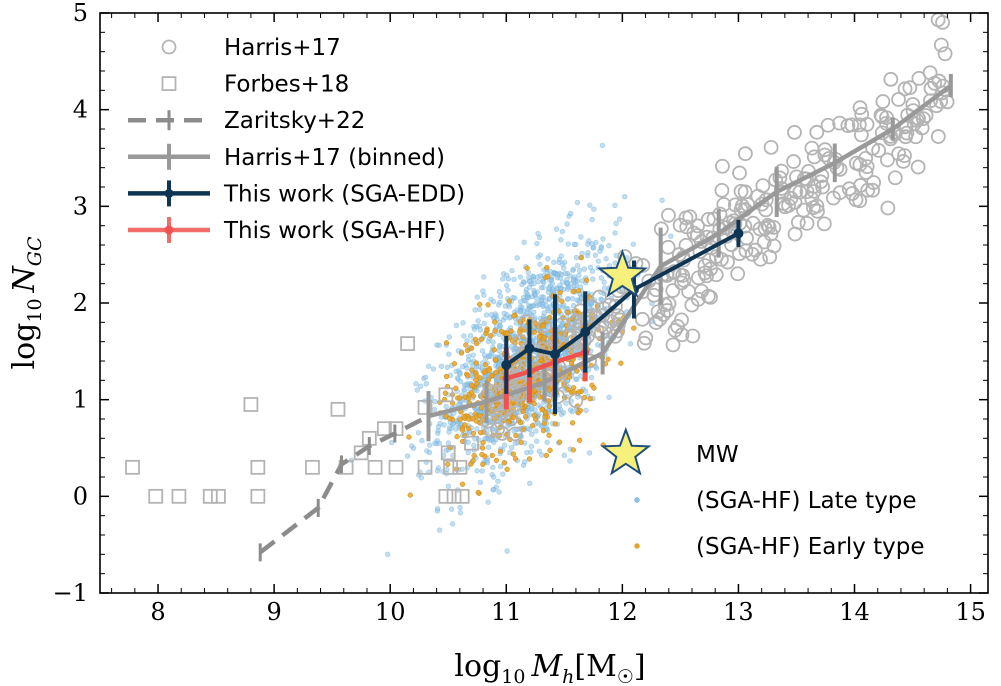 This screenshot has width=1001, height=686. What do you see at coordinates (806, 501) in the screenshot?
I see `legend-label: (SGA-HF) Late type` at bounding box center [806, 501].